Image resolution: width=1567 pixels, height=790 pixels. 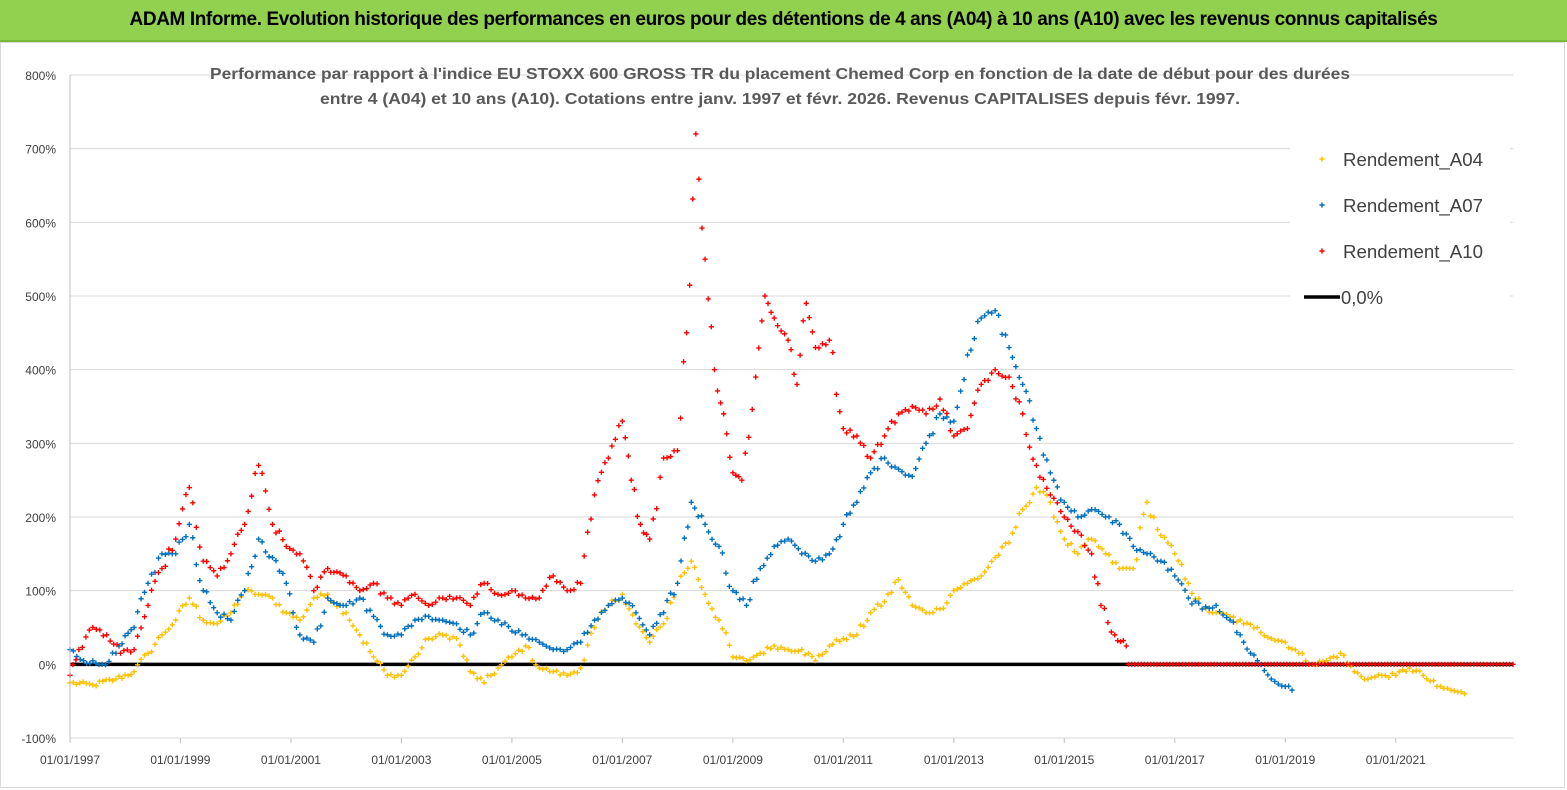 What do you see at coordinates (40, 592) in the screenshot?
I see `y-tick-label: 100%` at bounding box center [40, 592].